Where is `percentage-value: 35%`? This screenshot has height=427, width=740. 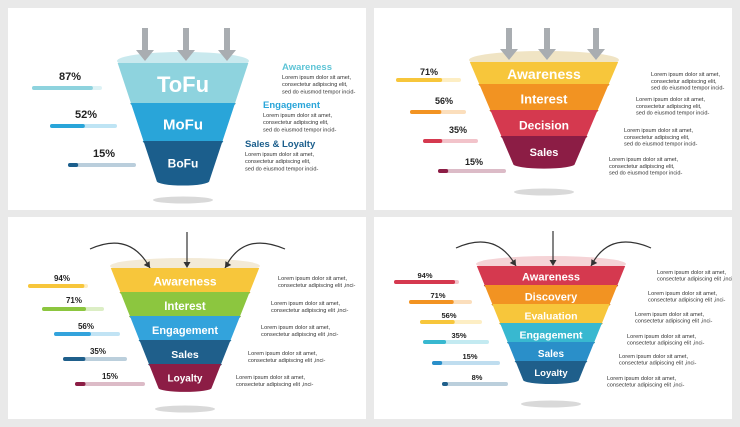
percentage-value: 35% is located at coordinates (98, 351).